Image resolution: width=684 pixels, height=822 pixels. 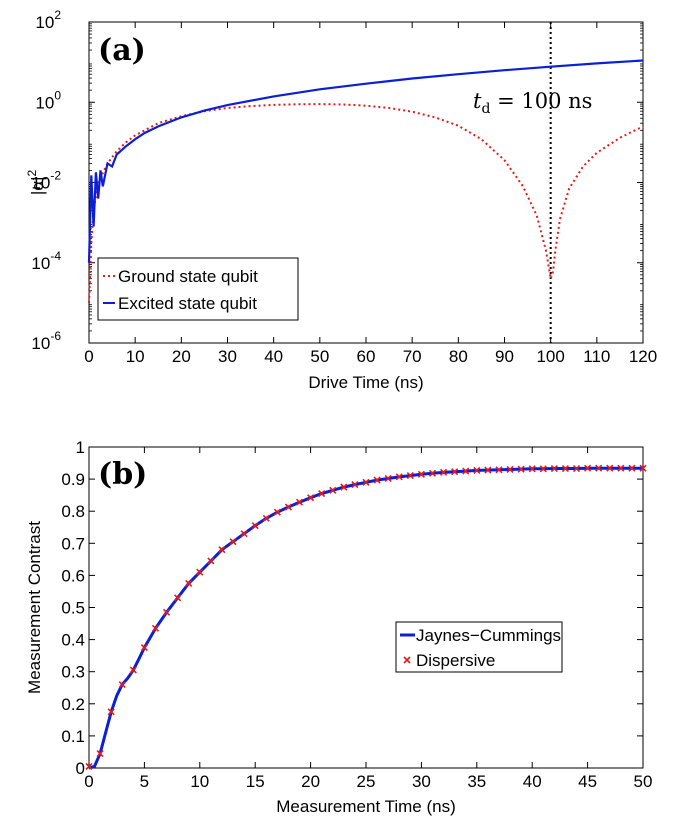 What do you see at coordinates (643, 356) in the screenshot?
I see `x-tick-label-a: 120` at bounding box center [643, 356].